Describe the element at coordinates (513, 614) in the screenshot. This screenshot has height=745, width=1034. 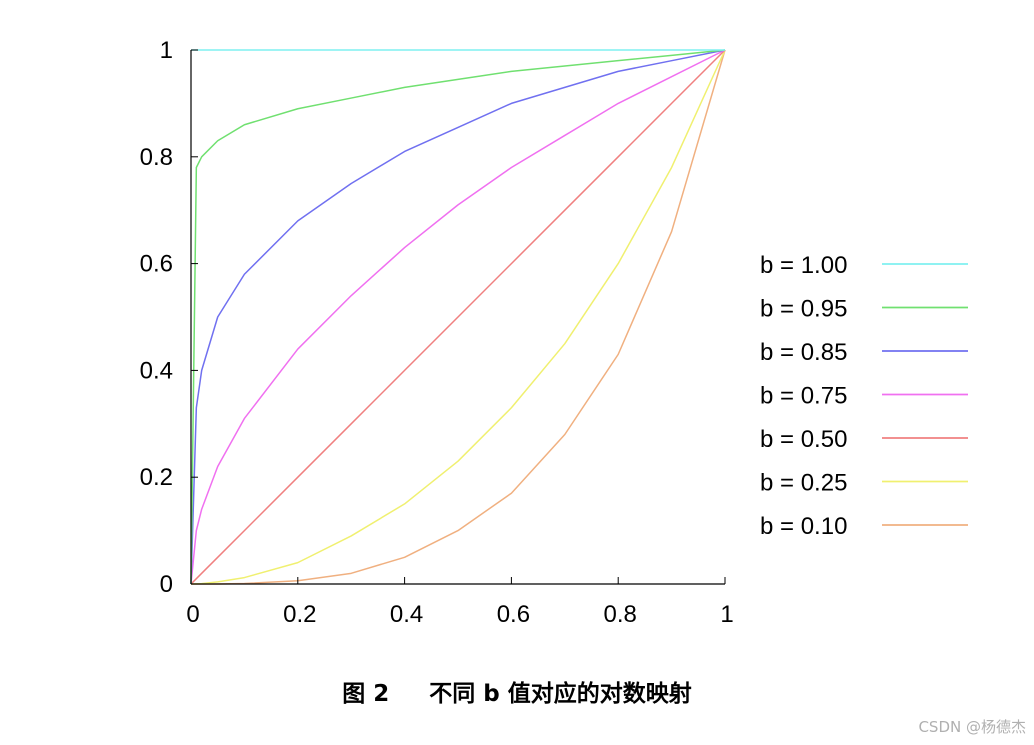
I see `x-tick-label-3: 0.6` at that location.